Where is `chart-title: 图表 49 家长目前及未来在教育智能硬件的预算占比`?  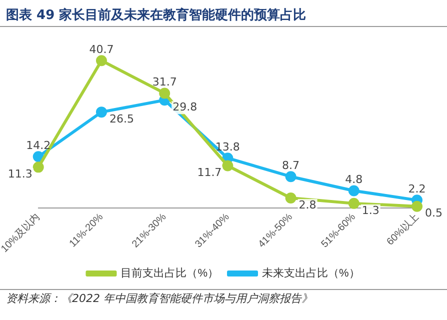 chart-title: 图表 49 家长目前及未来在教育智能硬件的预算占比 is located at coordinates (223, 13).